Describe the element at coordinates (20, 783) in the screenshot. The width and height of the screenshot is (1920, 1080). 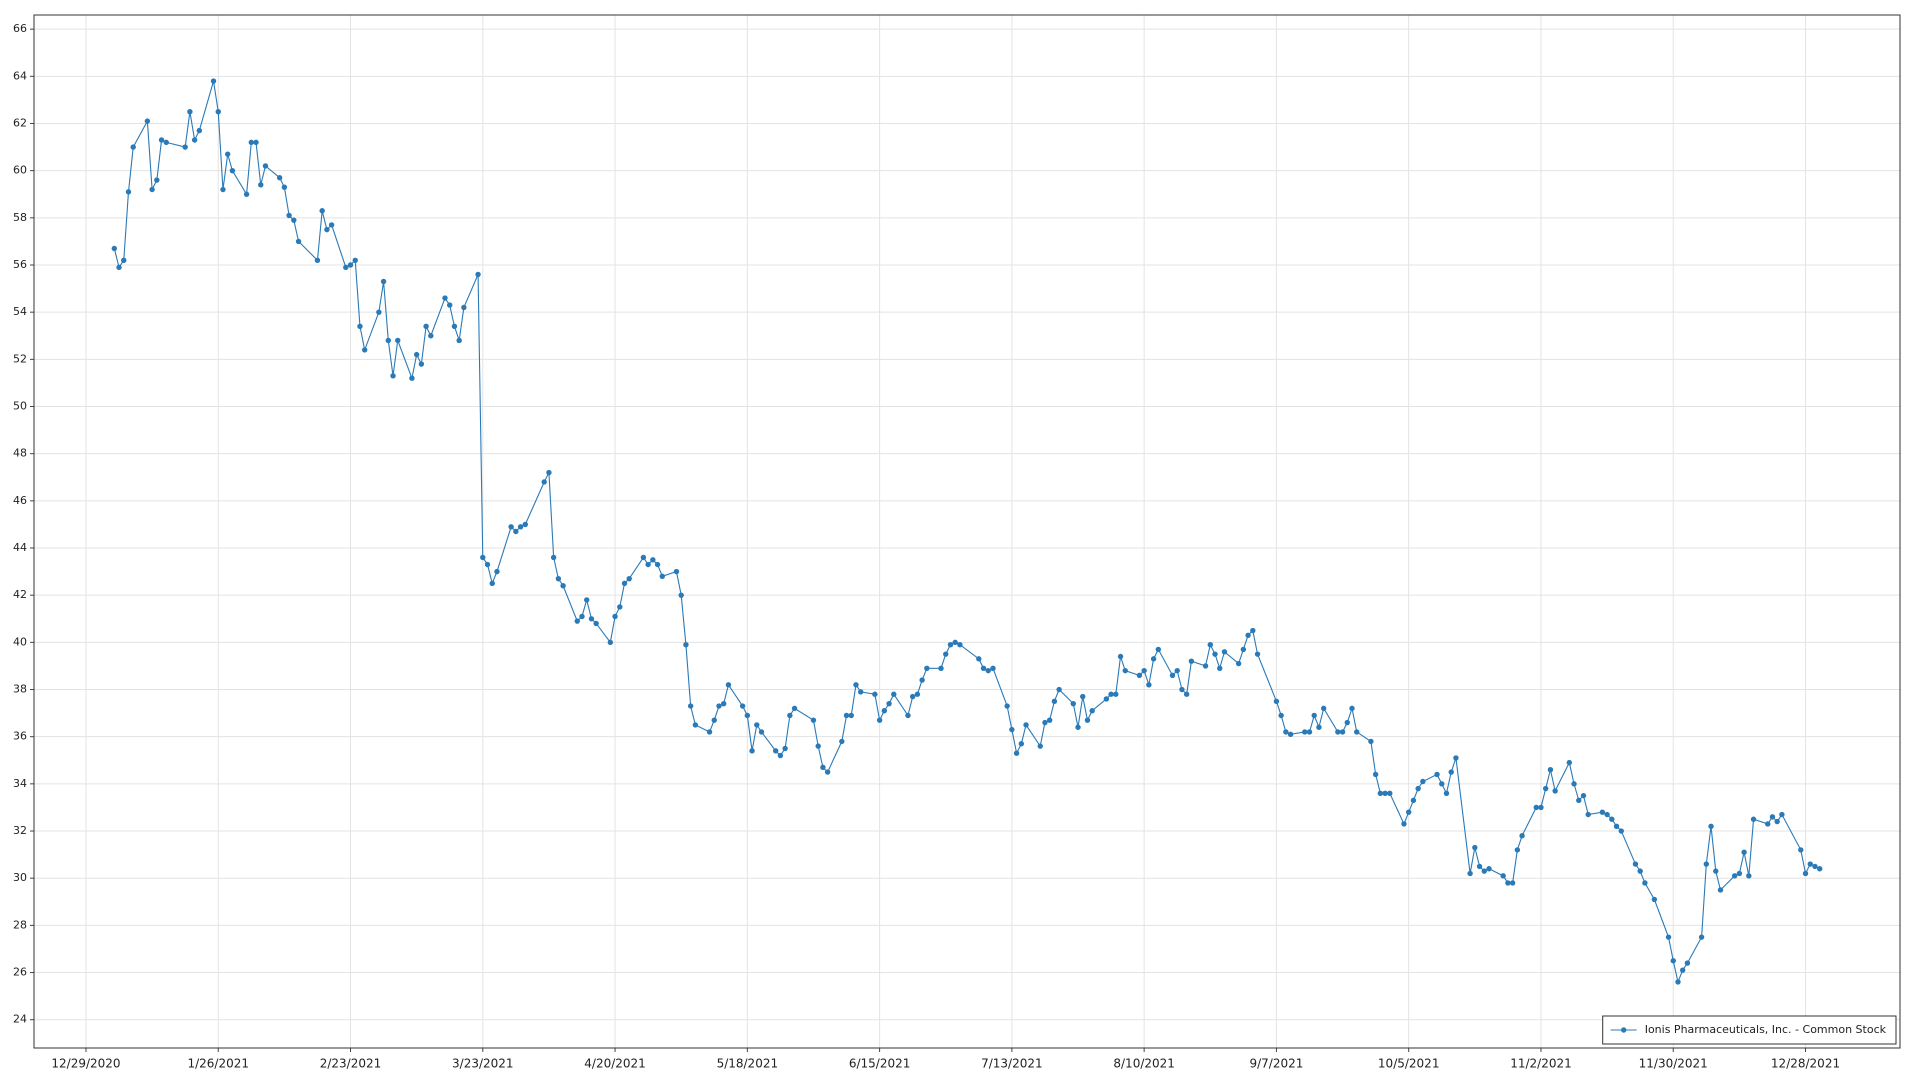
I see `y-tick-label: 34` at that location.